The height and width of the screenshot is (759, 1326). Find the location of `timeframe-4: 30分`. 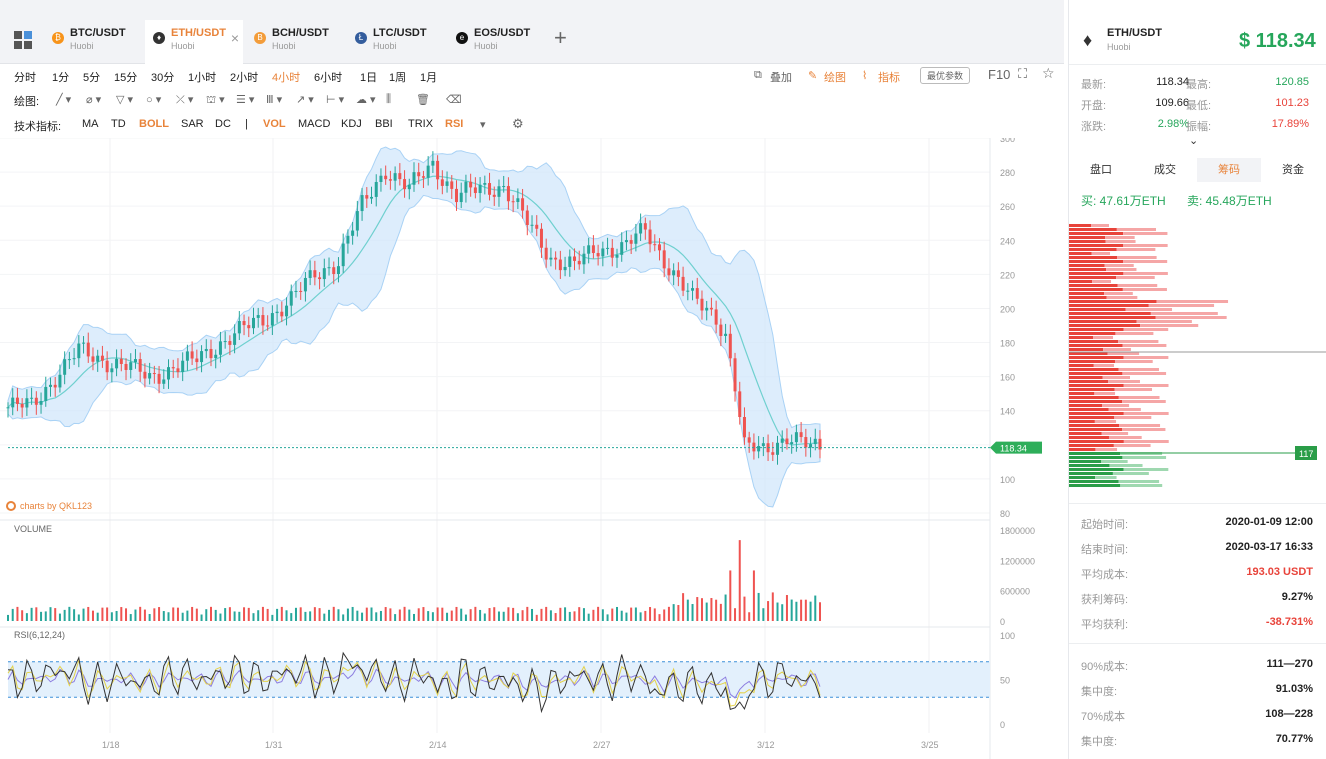

timeframe-4: 30分 is located at coordinates (163, 78).